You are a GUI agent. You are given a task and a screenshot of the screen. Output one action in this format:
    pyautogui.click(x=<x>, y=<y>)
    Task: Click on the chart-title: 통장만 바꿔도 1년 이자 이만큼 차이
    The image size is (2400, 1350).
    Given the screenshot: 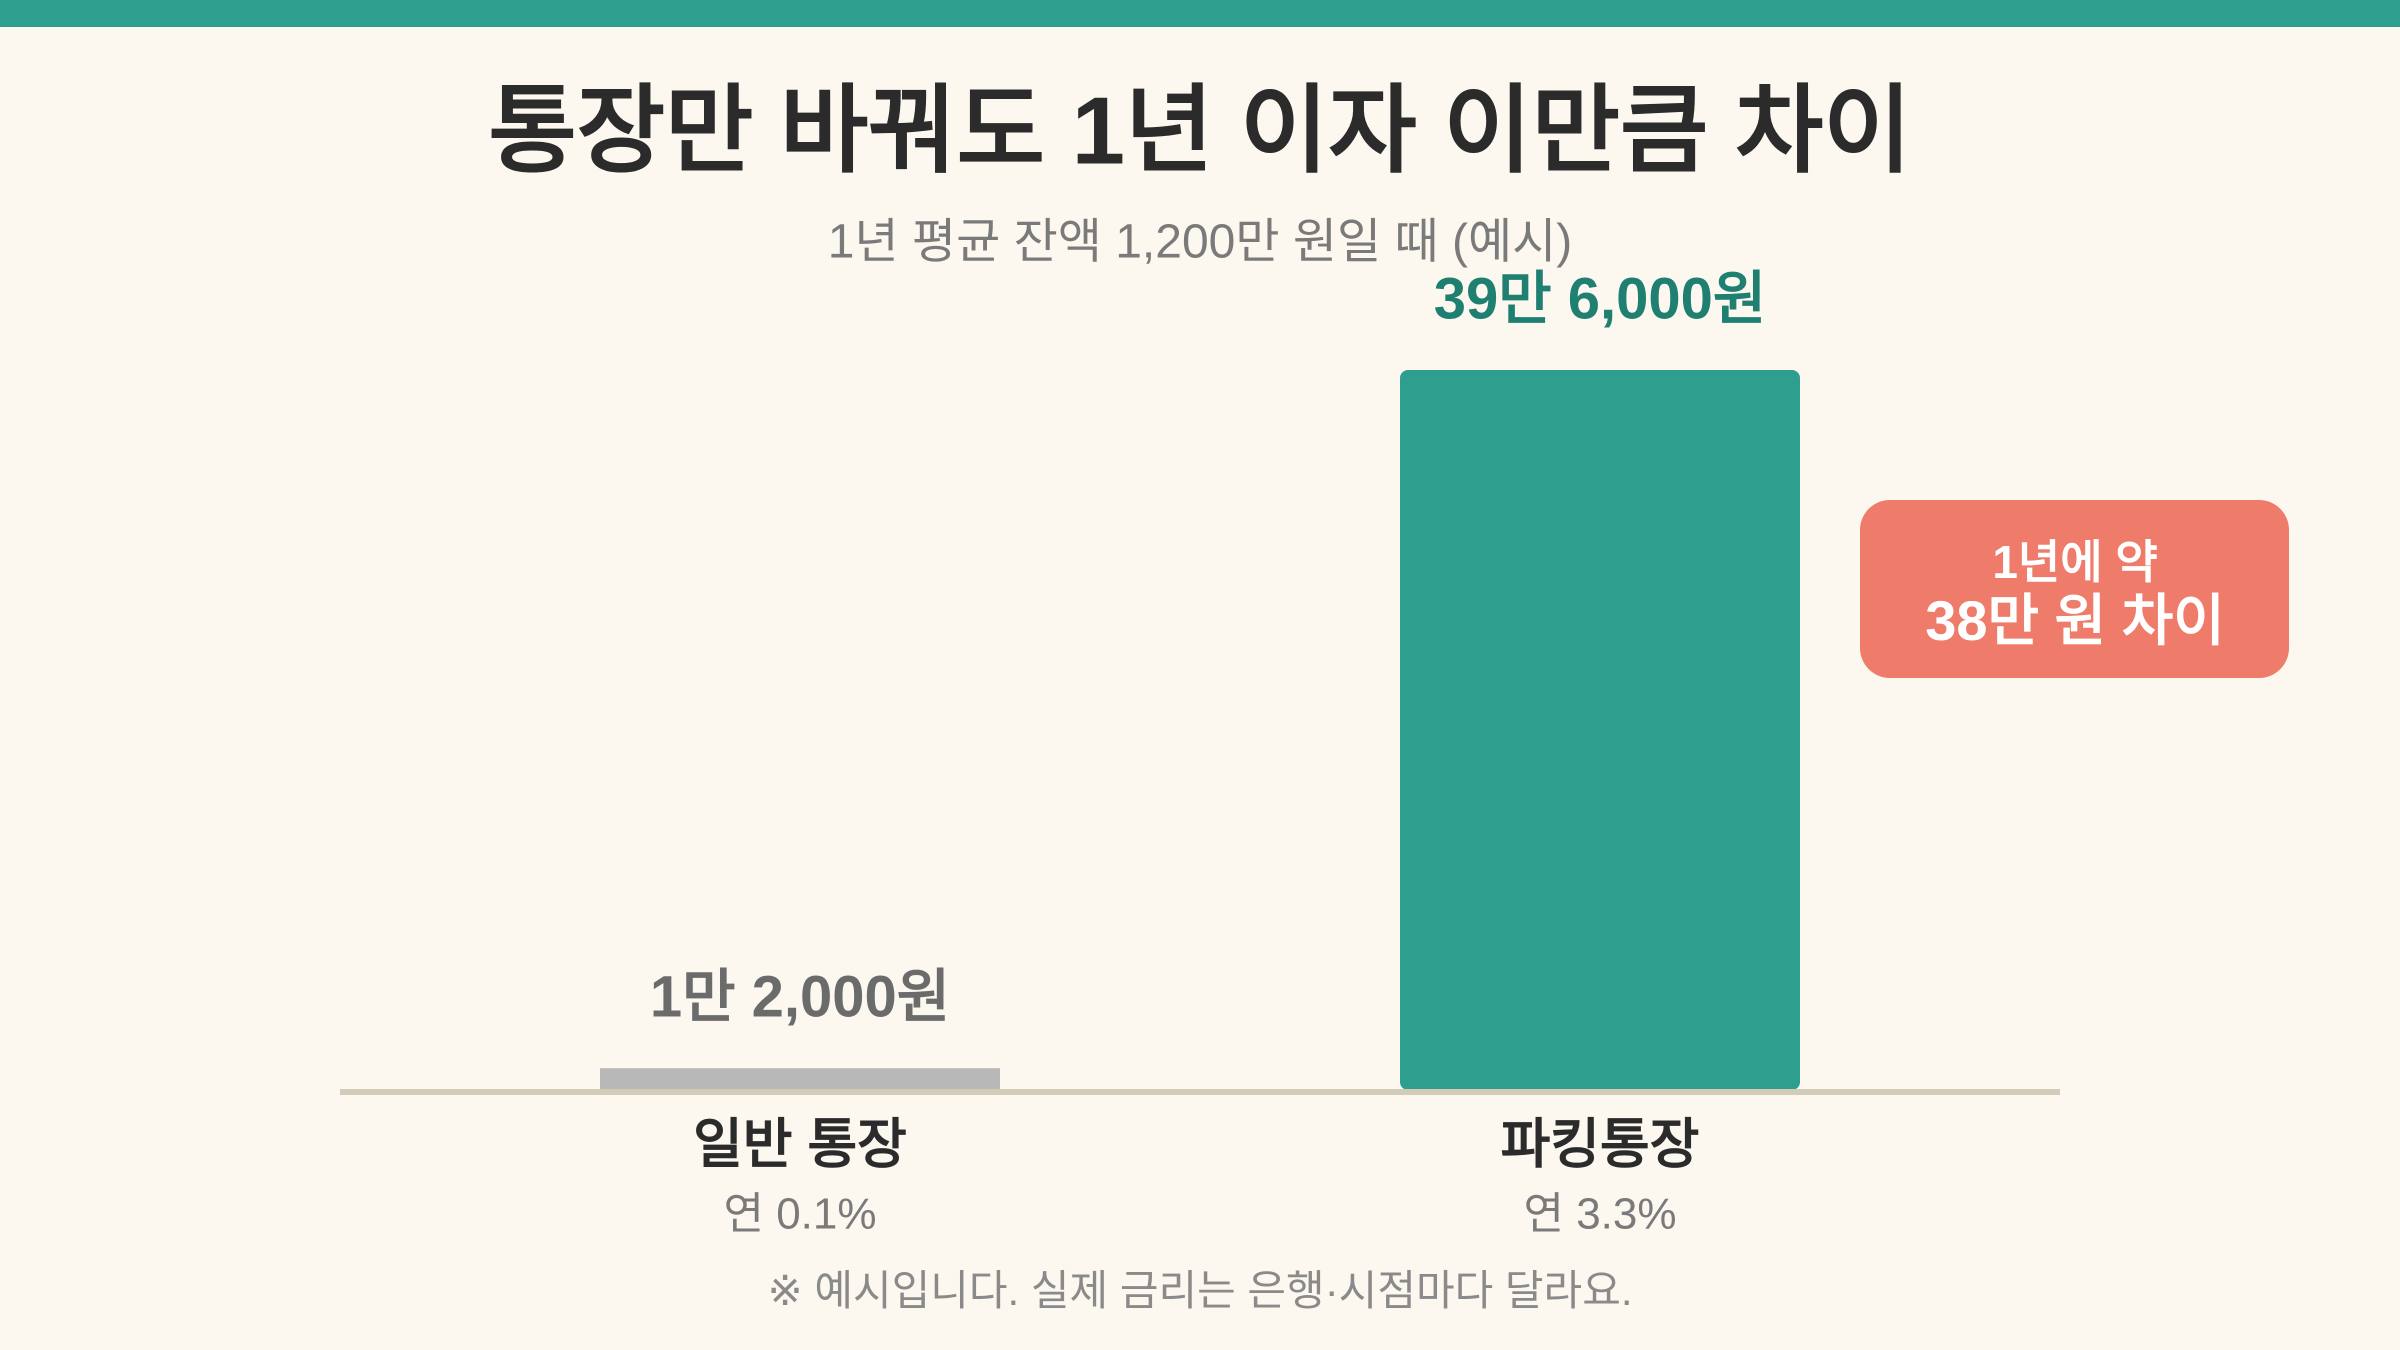 What is the action you would take?
    pyautogui.click(x=1199, y=130)
    